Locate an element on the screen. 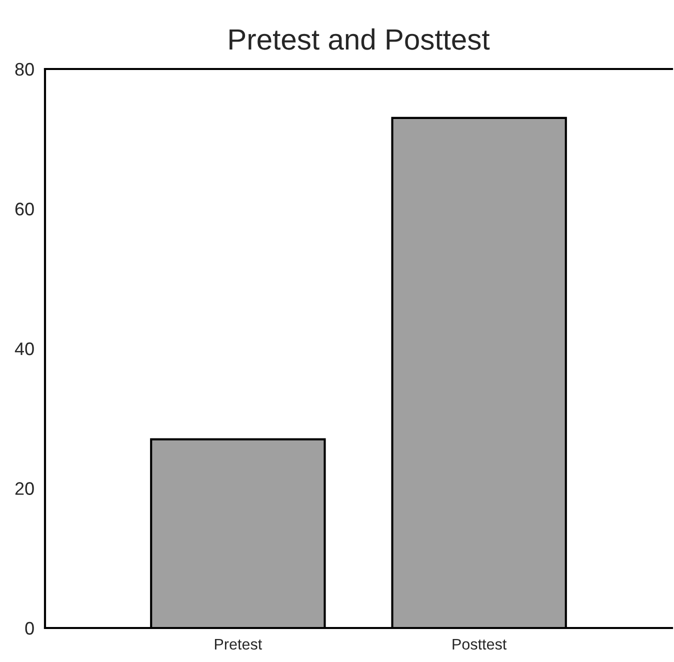 This screenshot has height=662, width=674. x-tick-label: Posttest is located at coordinates (479, 644).